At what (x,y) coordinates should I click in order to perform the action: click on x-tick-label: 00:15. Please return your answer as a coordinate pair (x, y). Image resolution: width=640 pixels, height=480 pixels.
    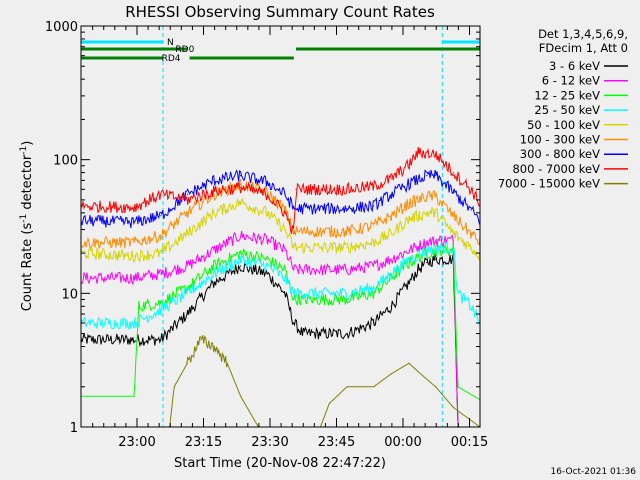
    Looking at the image, I should click on (469, 442).